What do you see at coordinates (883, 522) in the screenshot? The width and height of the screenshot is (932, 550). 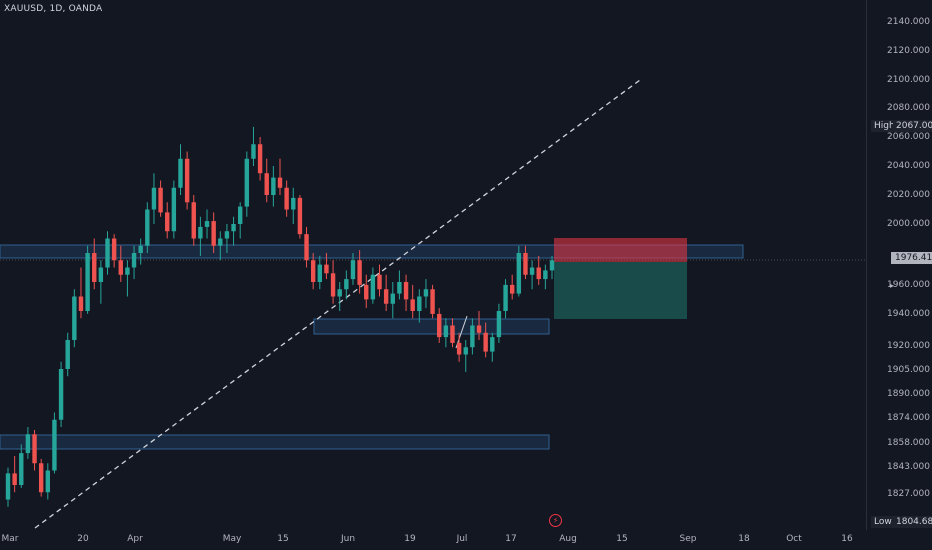 I see `low-label: Low` at bounding box center [883, 522].